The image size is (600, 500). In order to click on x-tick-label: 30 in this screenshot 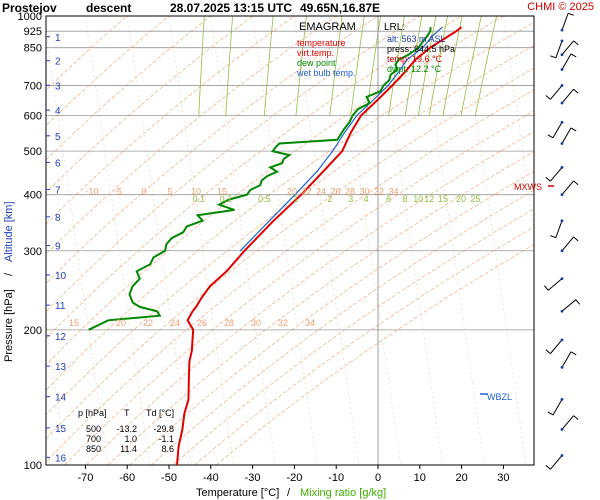, I will do `click(503, 478)`.